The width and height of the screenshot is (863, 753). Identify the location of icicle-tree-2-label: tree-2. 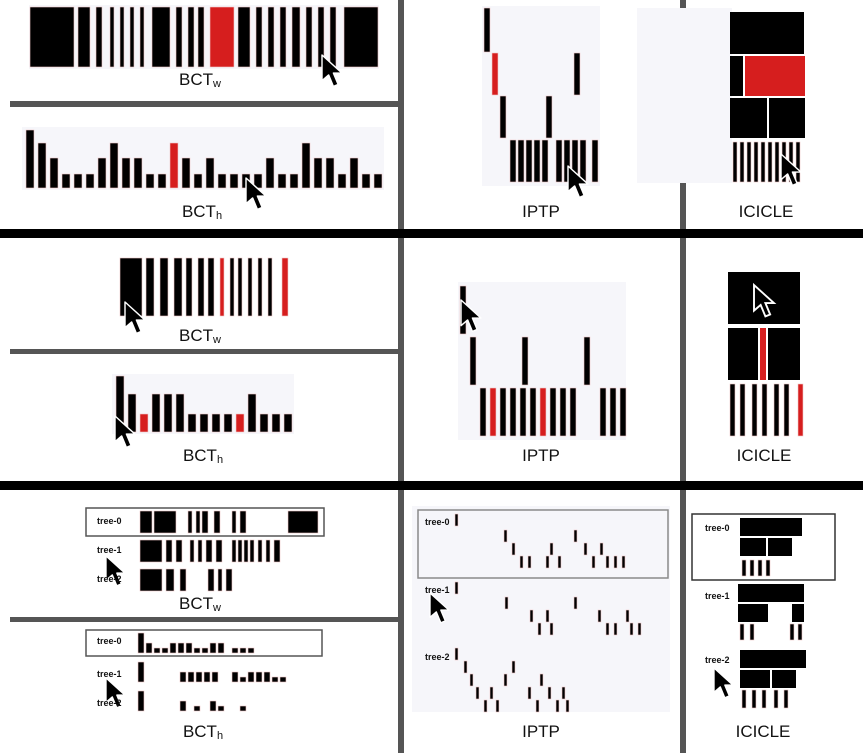
(717, 660).